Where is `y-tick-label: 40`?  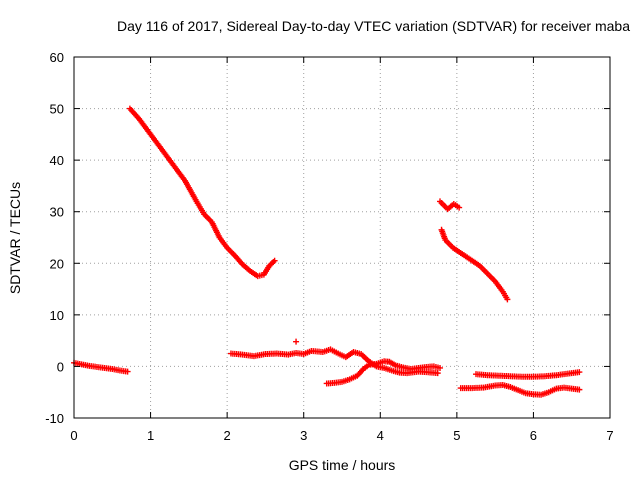
y-tick-label: 40 is located at coordinates (57, 160).